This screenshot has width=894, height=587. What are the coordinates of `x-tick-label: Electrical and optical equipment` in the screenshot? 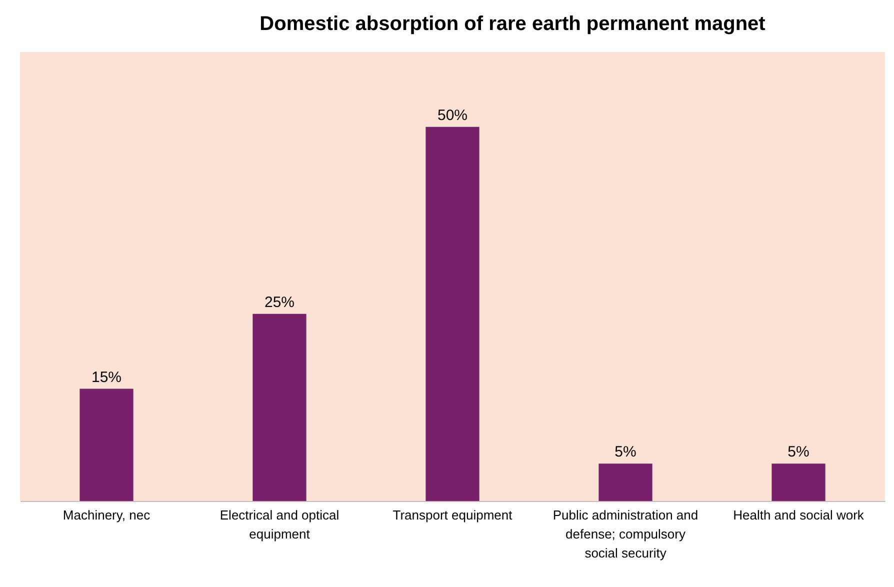 It's located at (280, 525).